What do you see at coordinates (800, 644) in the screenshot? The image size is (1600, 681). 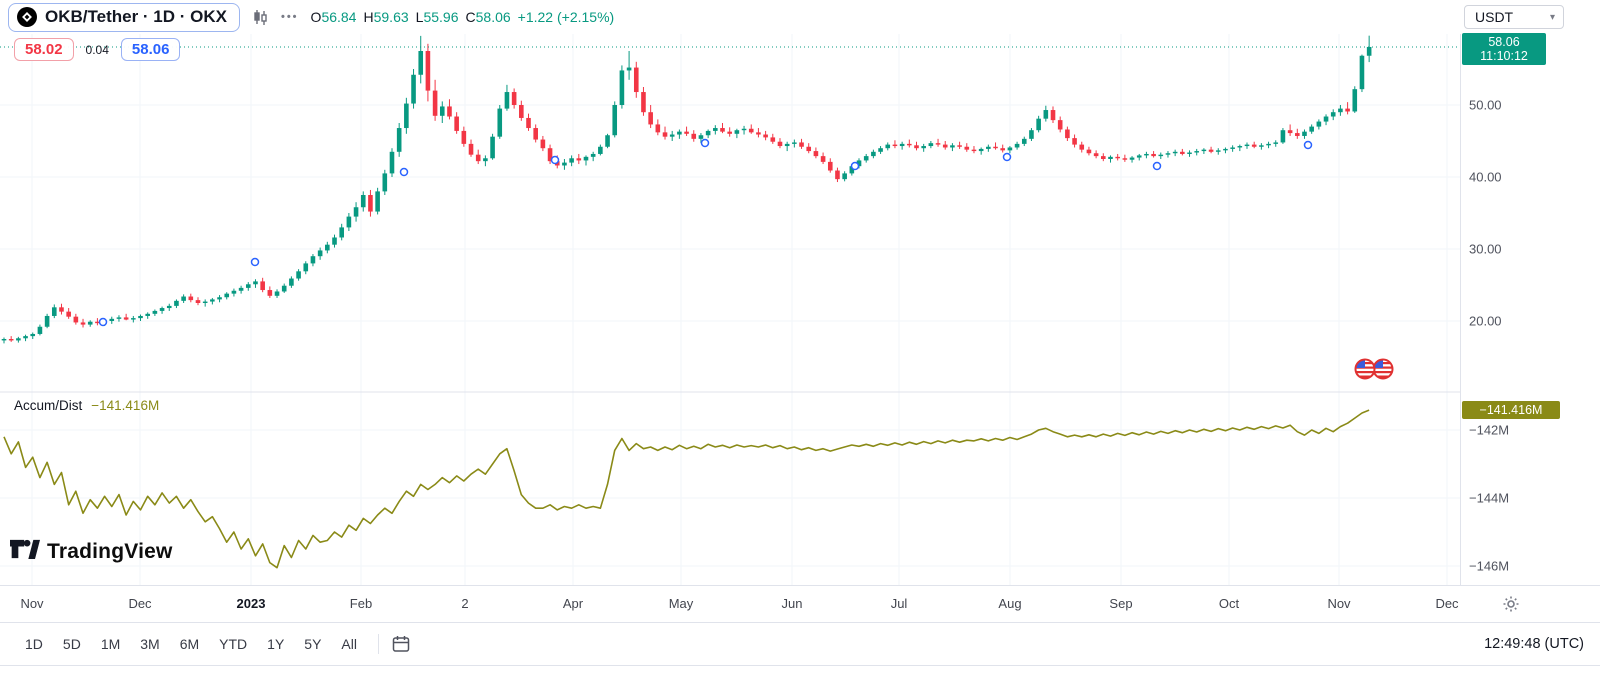 I see `bottom-toolbar: 1D 5D 1M 3M 6M YTD 1Y 5Y All 12:49:48 (UTC)` at bounding box center [800, 644].